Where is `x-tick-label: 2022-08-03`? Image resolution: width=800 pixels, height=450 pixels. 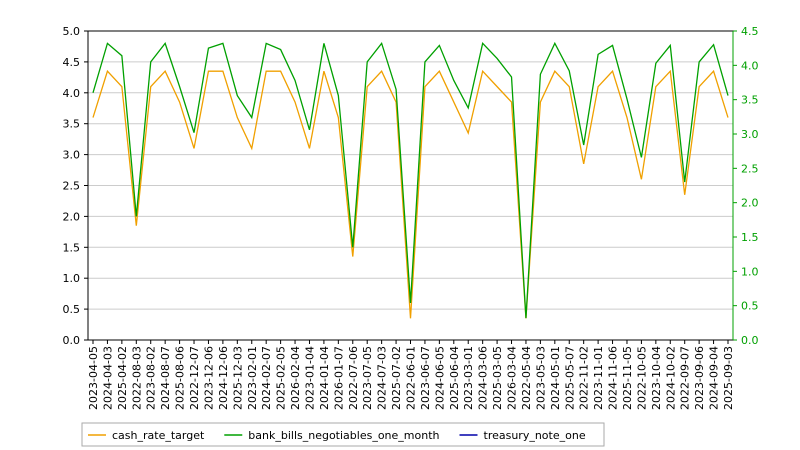
x-tick-label: 2022-08-03 is located at coordinates (136, 378).